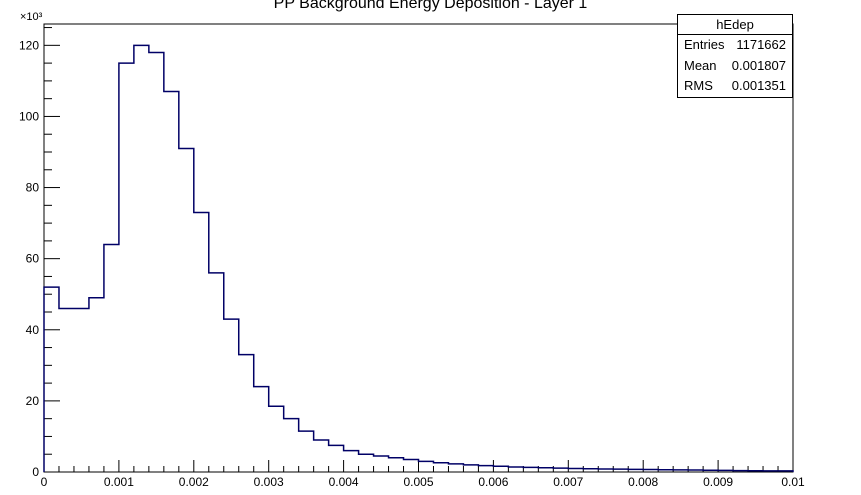 The height and width of the screenshot is (495, 861). What do you see at coordinates (758, 85) in the screenshot?
I see `stats-rms-value: 0.001351` at bounding box center [758, 85].